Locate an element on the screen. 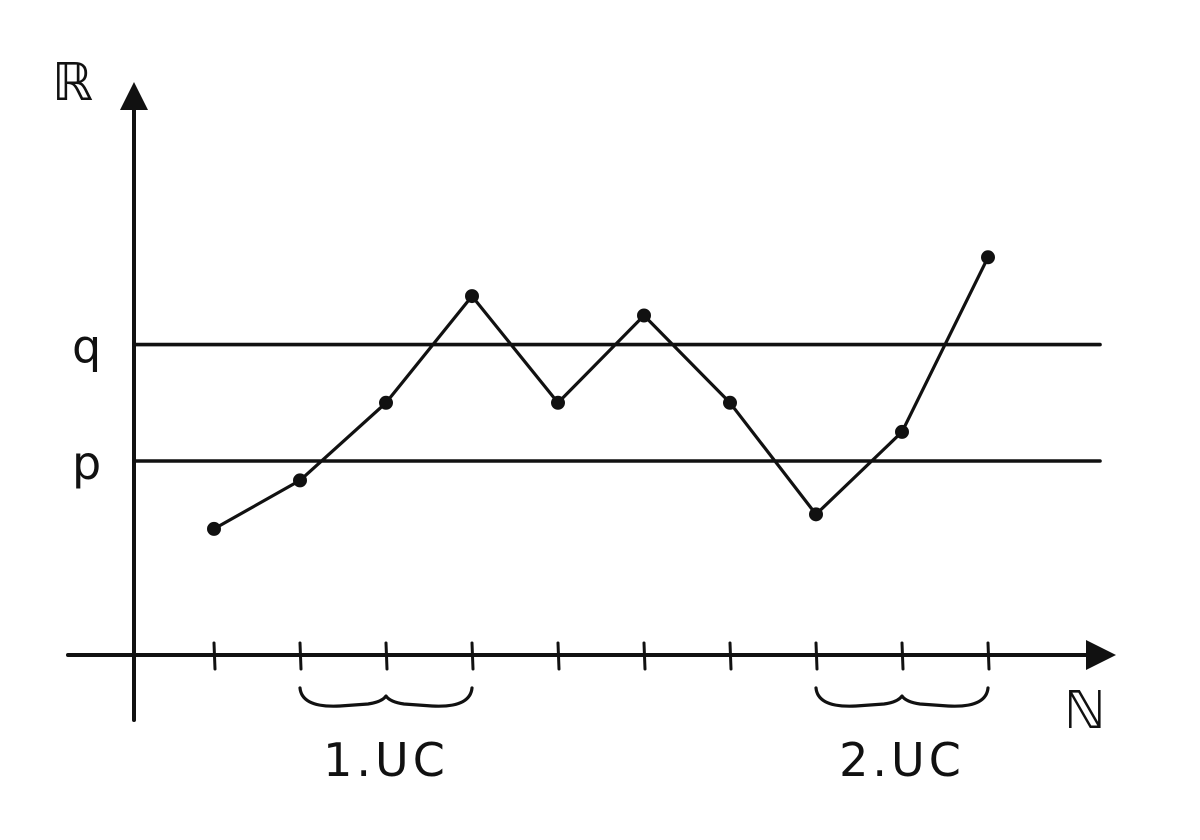 The image size is (1200, 840). annotations: 1.UC 2.UC is located at coordinates (644, 736).